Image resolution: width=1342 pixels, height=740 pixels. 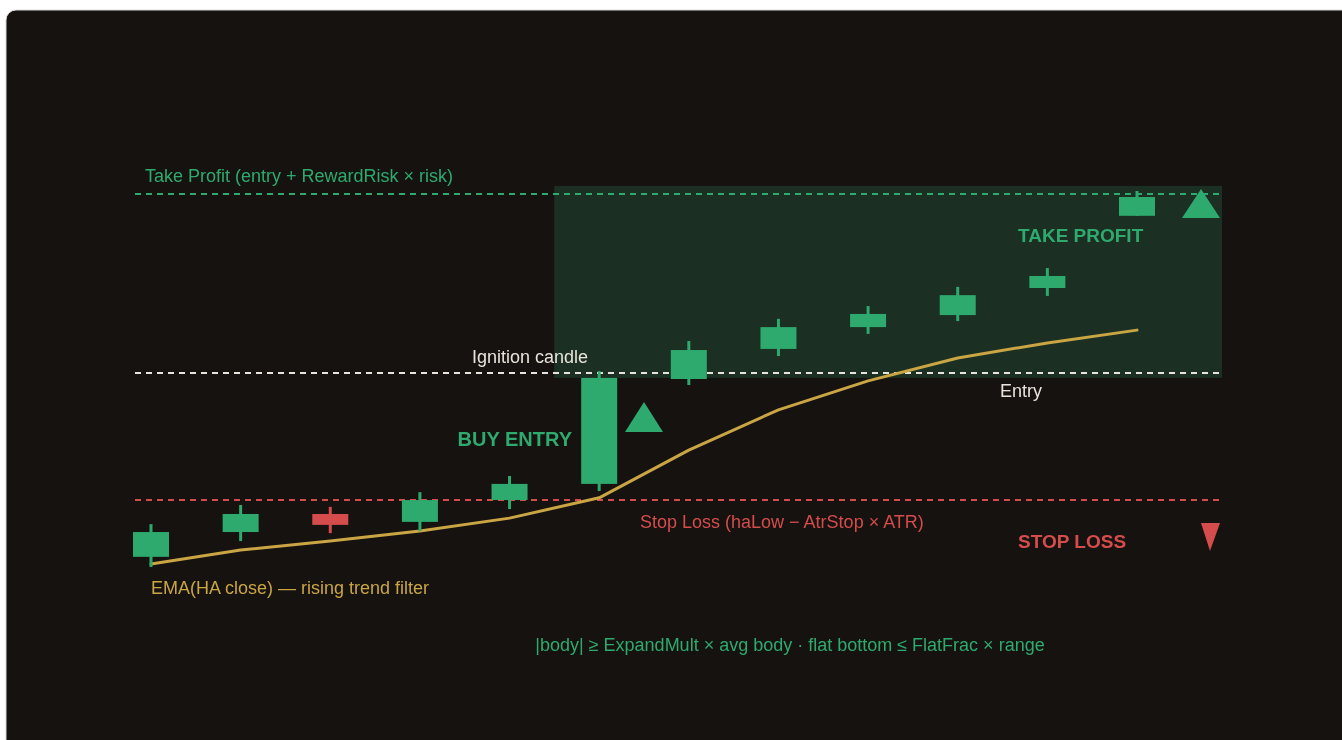 I want to click on ref-line-label: Stop Loss (haLow − AtrStop × ATR), so click(x=782, y=522).